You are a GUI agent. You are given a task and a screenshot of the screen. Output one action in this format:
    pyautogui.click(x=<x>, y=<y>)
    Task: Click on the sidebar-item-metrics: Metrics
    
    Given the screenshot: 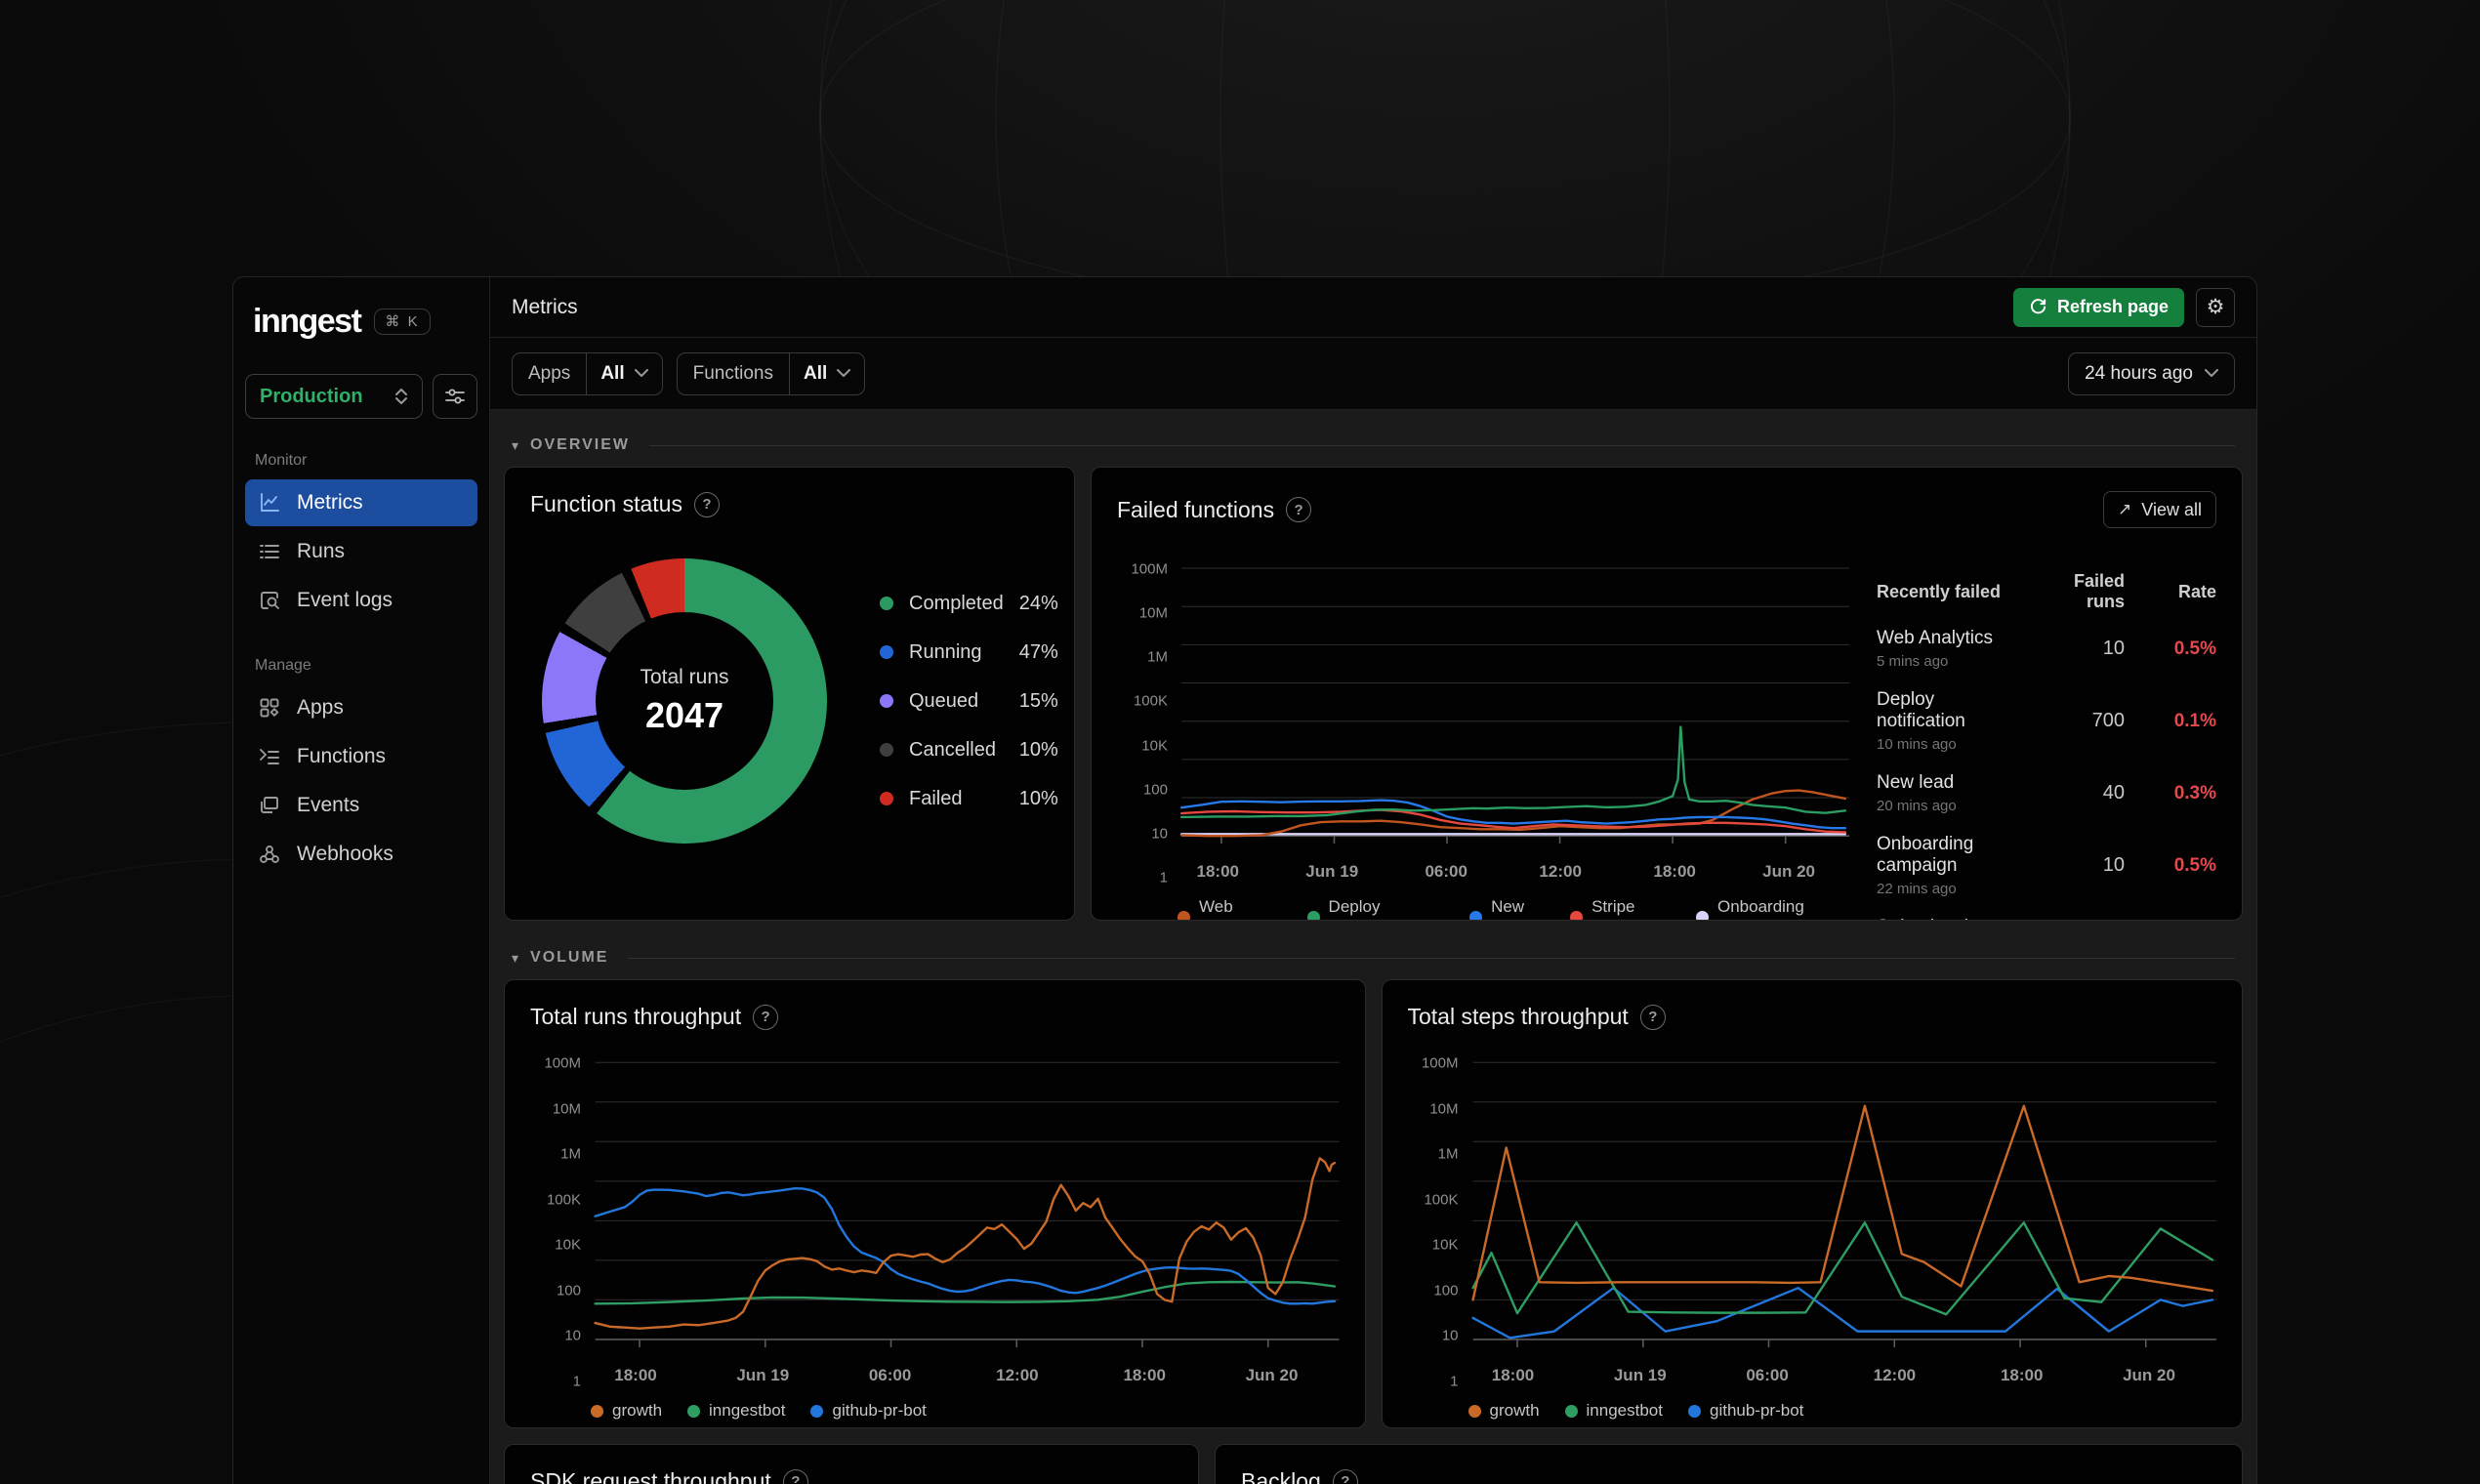 What is the action you would take?
    pyautogui.click(x=361, y=503)
    